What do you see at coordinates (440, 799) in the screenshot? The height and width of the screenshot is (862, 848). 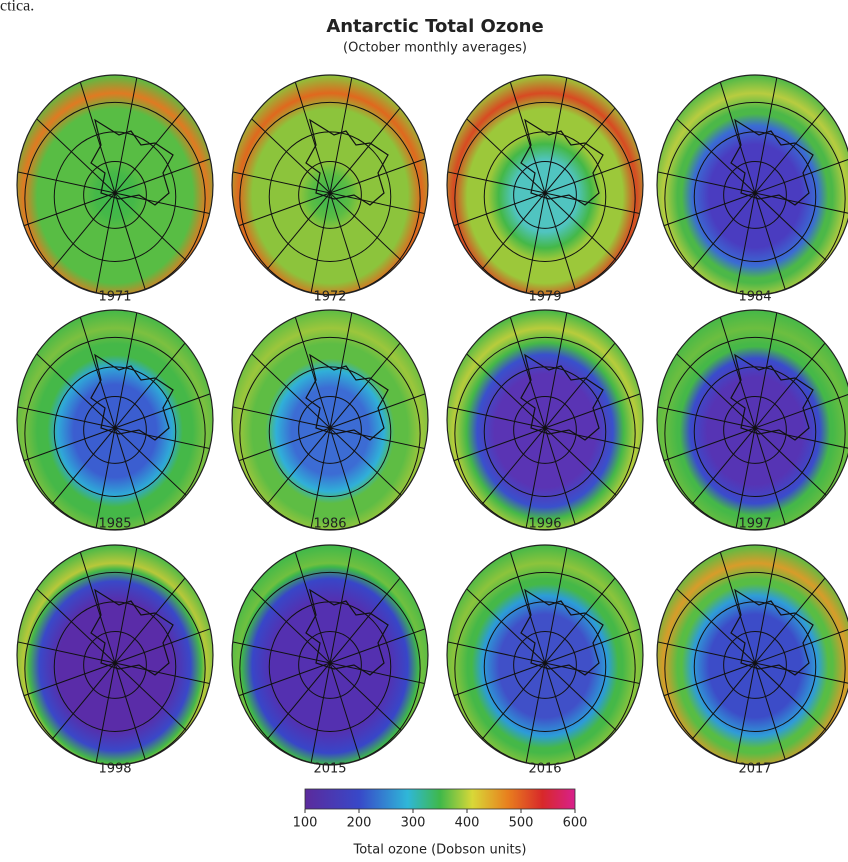 I see `colorbar` at bounding box center [440, 799].